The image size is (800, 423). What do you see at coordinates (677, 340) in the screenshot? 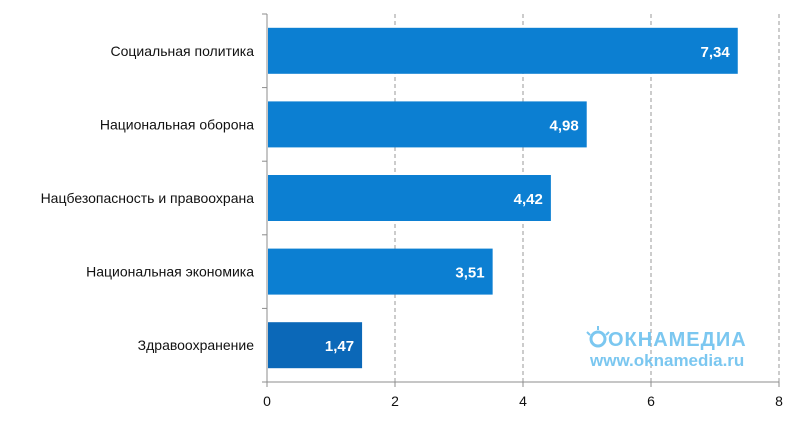
I see `watermark-logo-text: ОКНАМЕДИА` at bounding box center [677, 340].